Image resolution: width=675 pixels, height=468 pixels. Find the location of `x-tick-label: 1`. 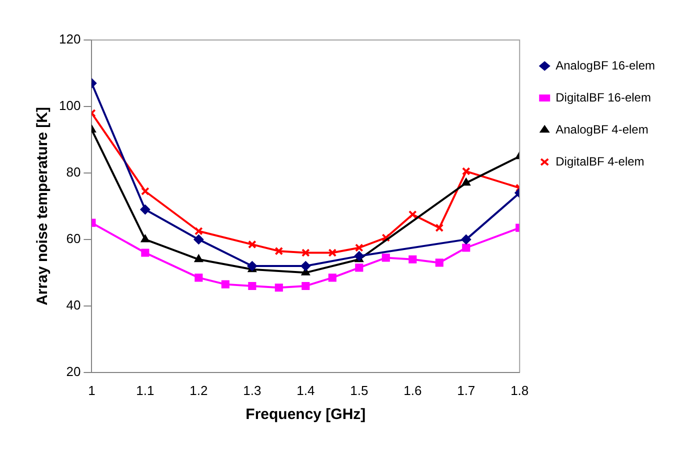

x-tick-label: 1 is located at coordinates (92, 390).